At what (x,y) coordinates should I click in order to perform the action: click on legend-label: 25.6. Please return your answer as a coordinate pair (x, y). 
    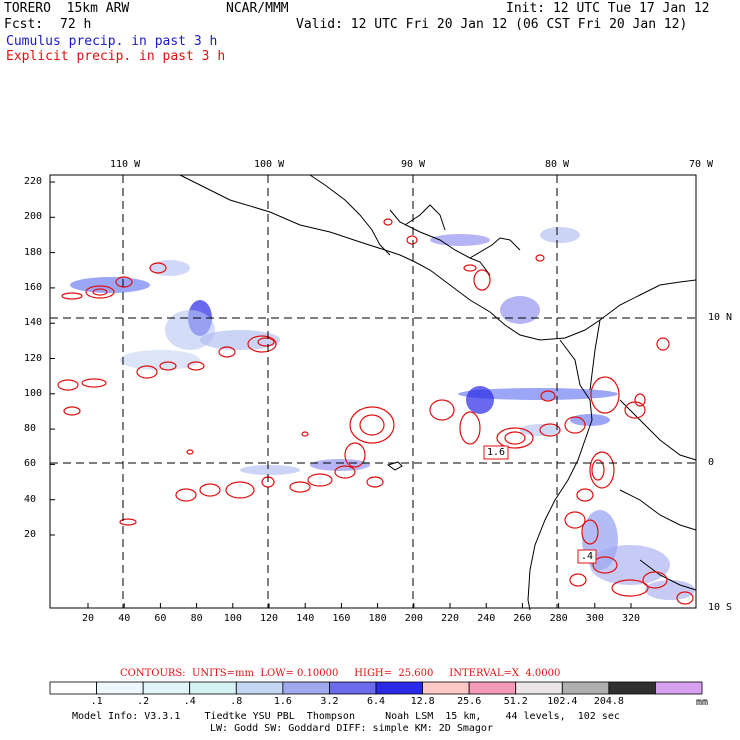
    Looking at the image, I should click on (469, 701).